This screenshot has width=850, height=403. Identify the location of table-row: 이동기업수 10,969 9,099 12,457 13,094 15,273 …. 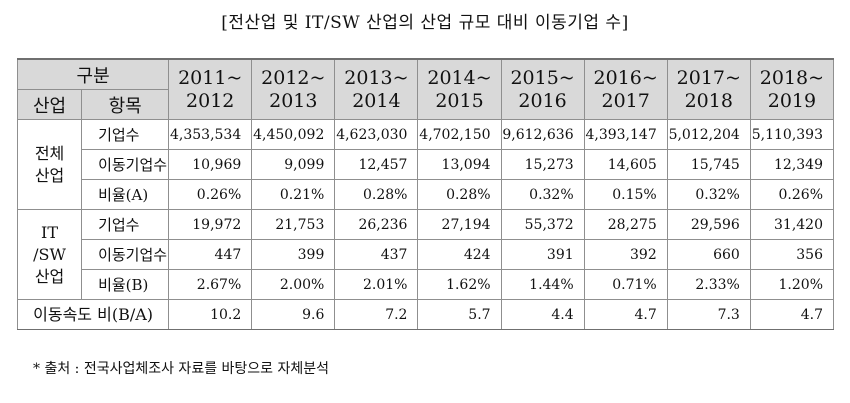
(426, 164).